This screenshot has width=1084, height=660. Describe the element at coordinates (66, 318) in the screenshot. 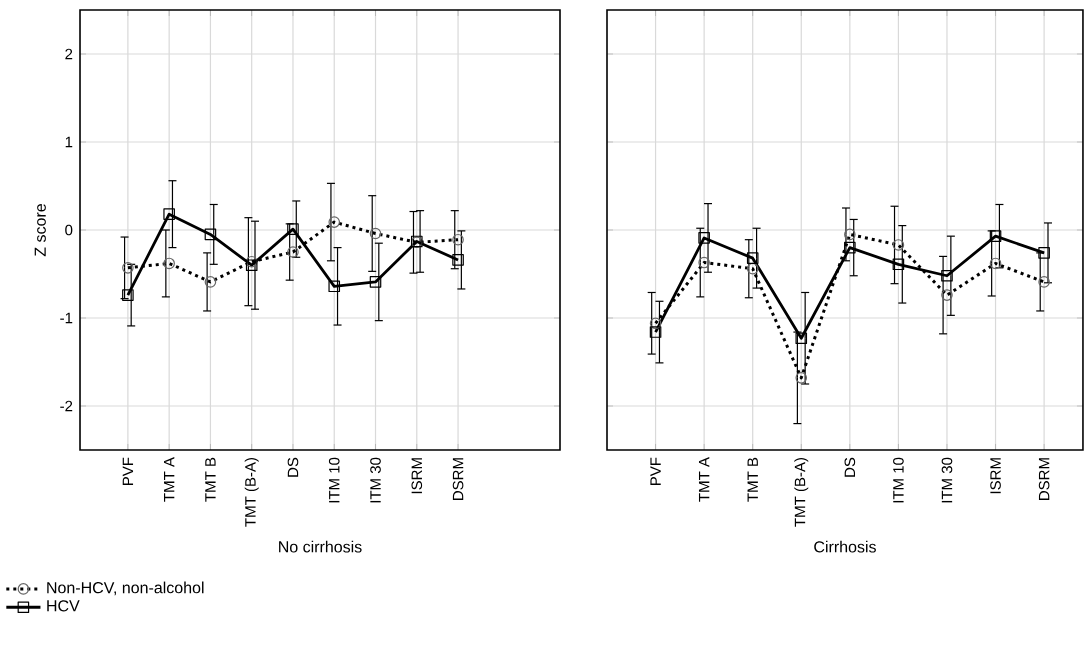

I see `y-tick-label: -1` at that location.